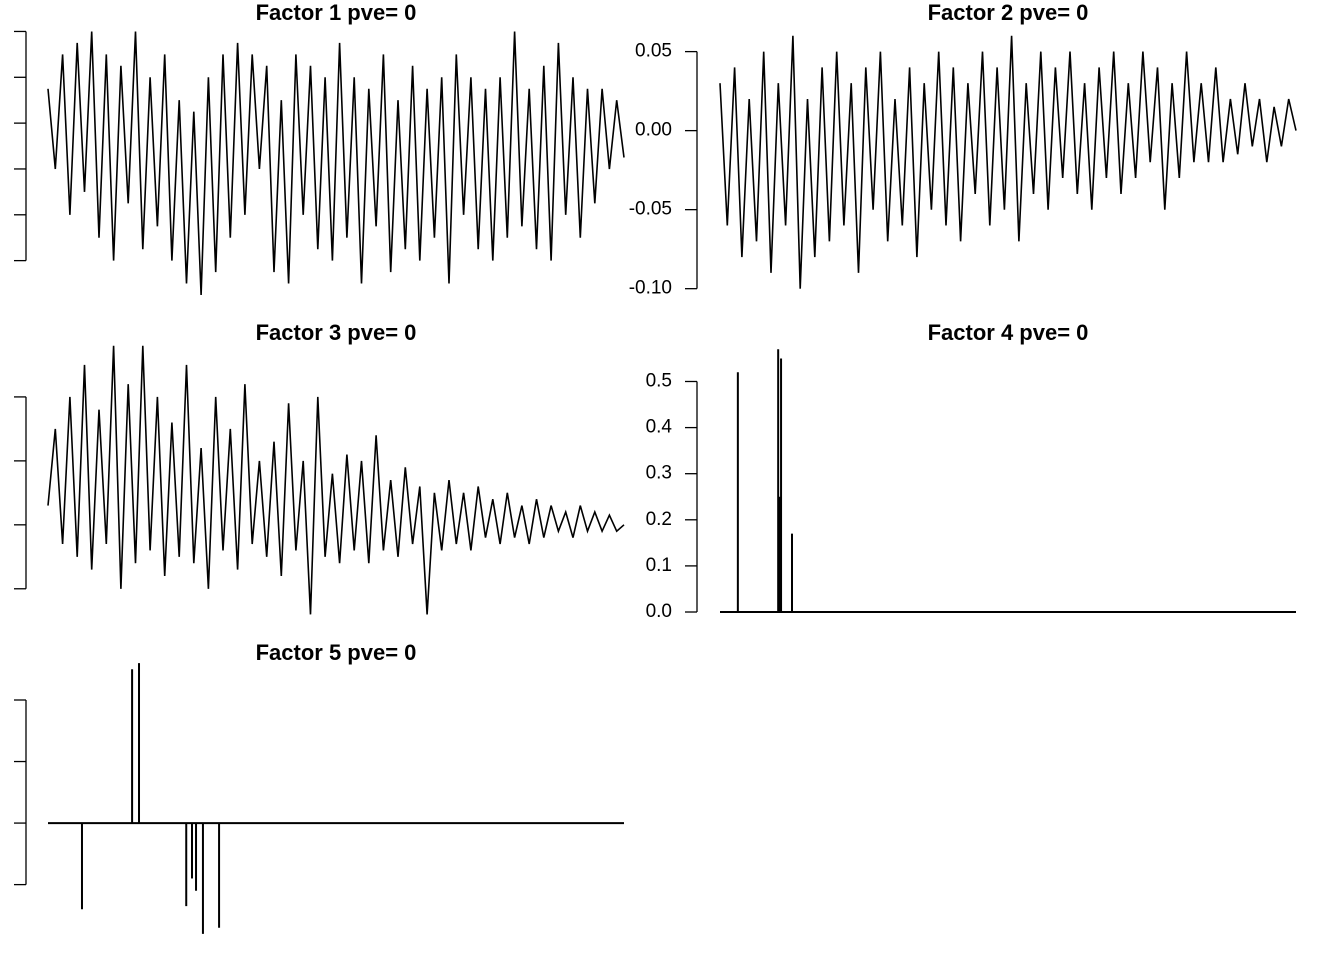 This screenshot has width=1344, height=960. What do you see at coordinates (650, 288) in the screenshot?
I see `y-tick-label: -0.10` at bounding box center [650, 288].